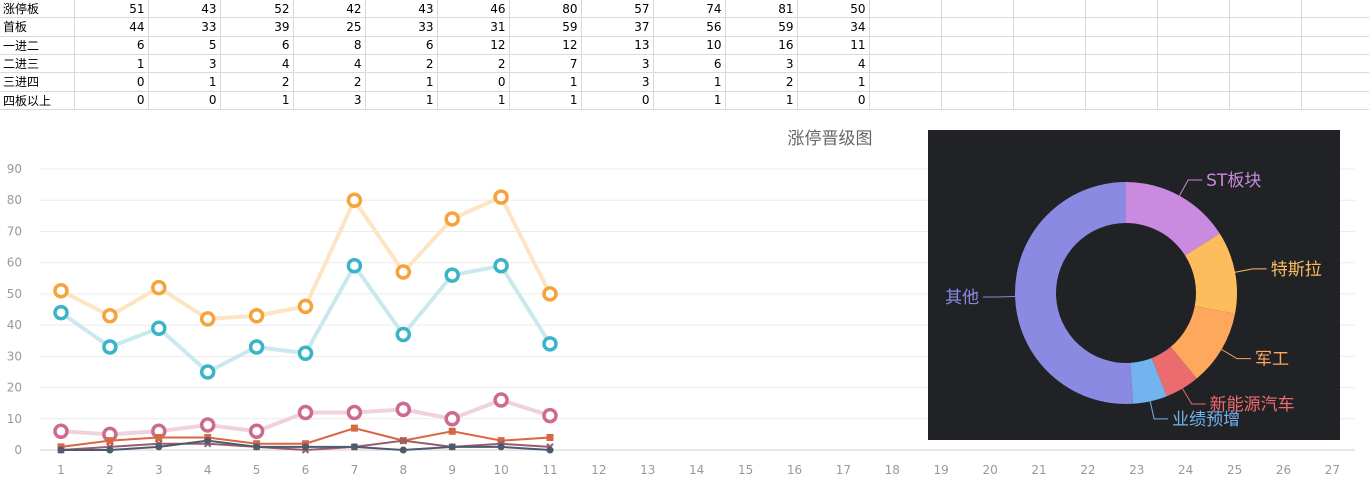 Image resolution: width=1369 pixels, height=490 pixels. What do you see at coordinates (329, 9) in the screenshot?
I see `value-cell: 42` at bounding box center [329, 9].